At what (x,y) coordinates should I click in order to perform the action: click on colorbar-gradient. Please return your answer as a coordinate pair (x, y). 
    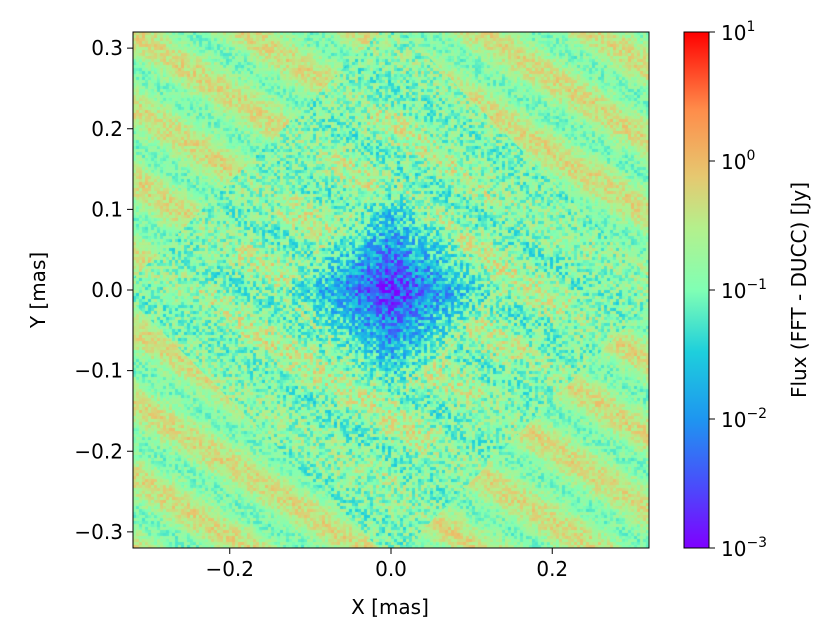
    Looking at the image, I should click on (696, 290).